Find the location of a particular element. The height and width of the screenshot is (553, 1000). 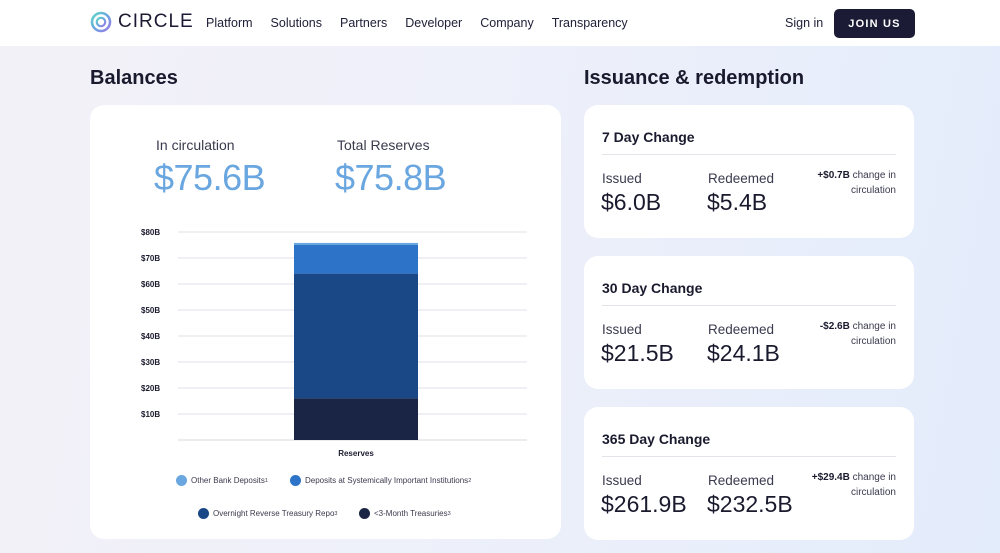

legend-other-bank-deposits: Other Bank Deposits 1 is located at coordinates (222, 480).